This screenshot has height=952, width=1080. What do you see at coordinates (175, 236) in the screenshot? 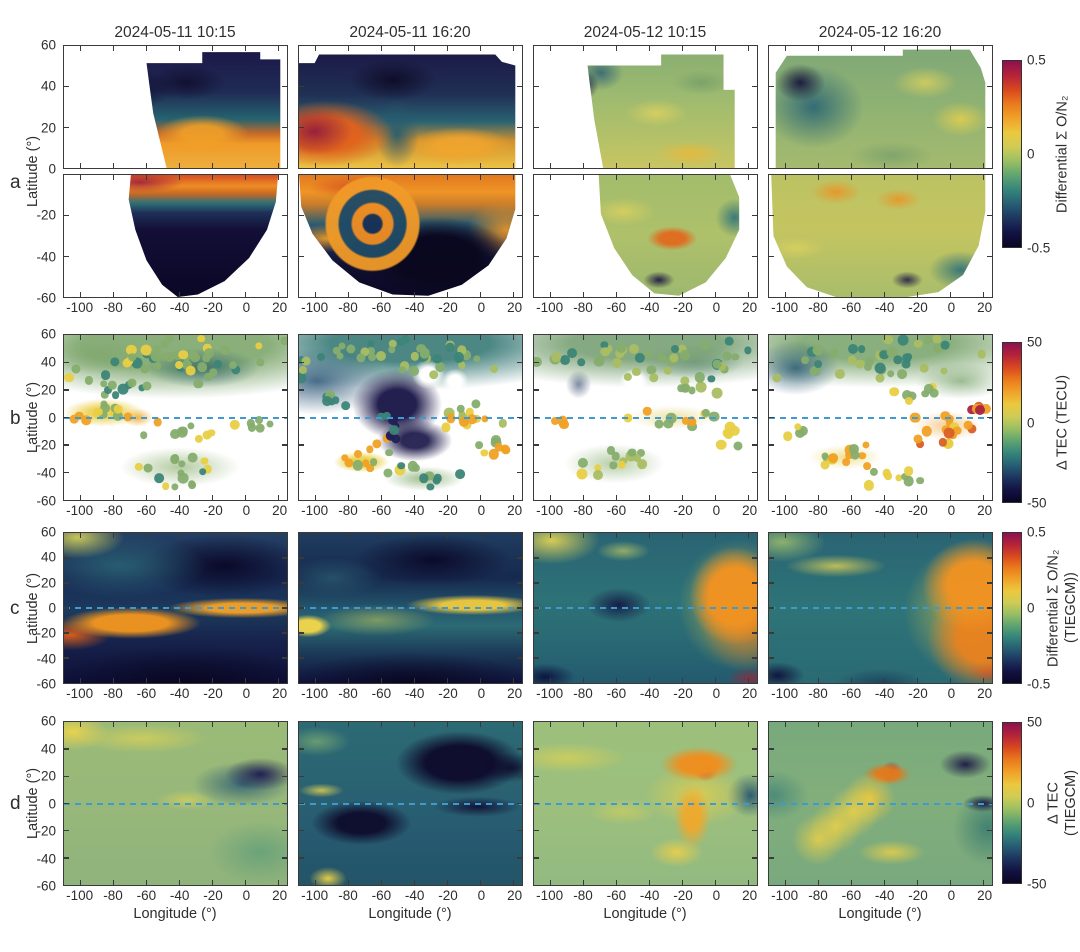
I see `heatmap-a-col1-south` at bounding box center [175, 236].